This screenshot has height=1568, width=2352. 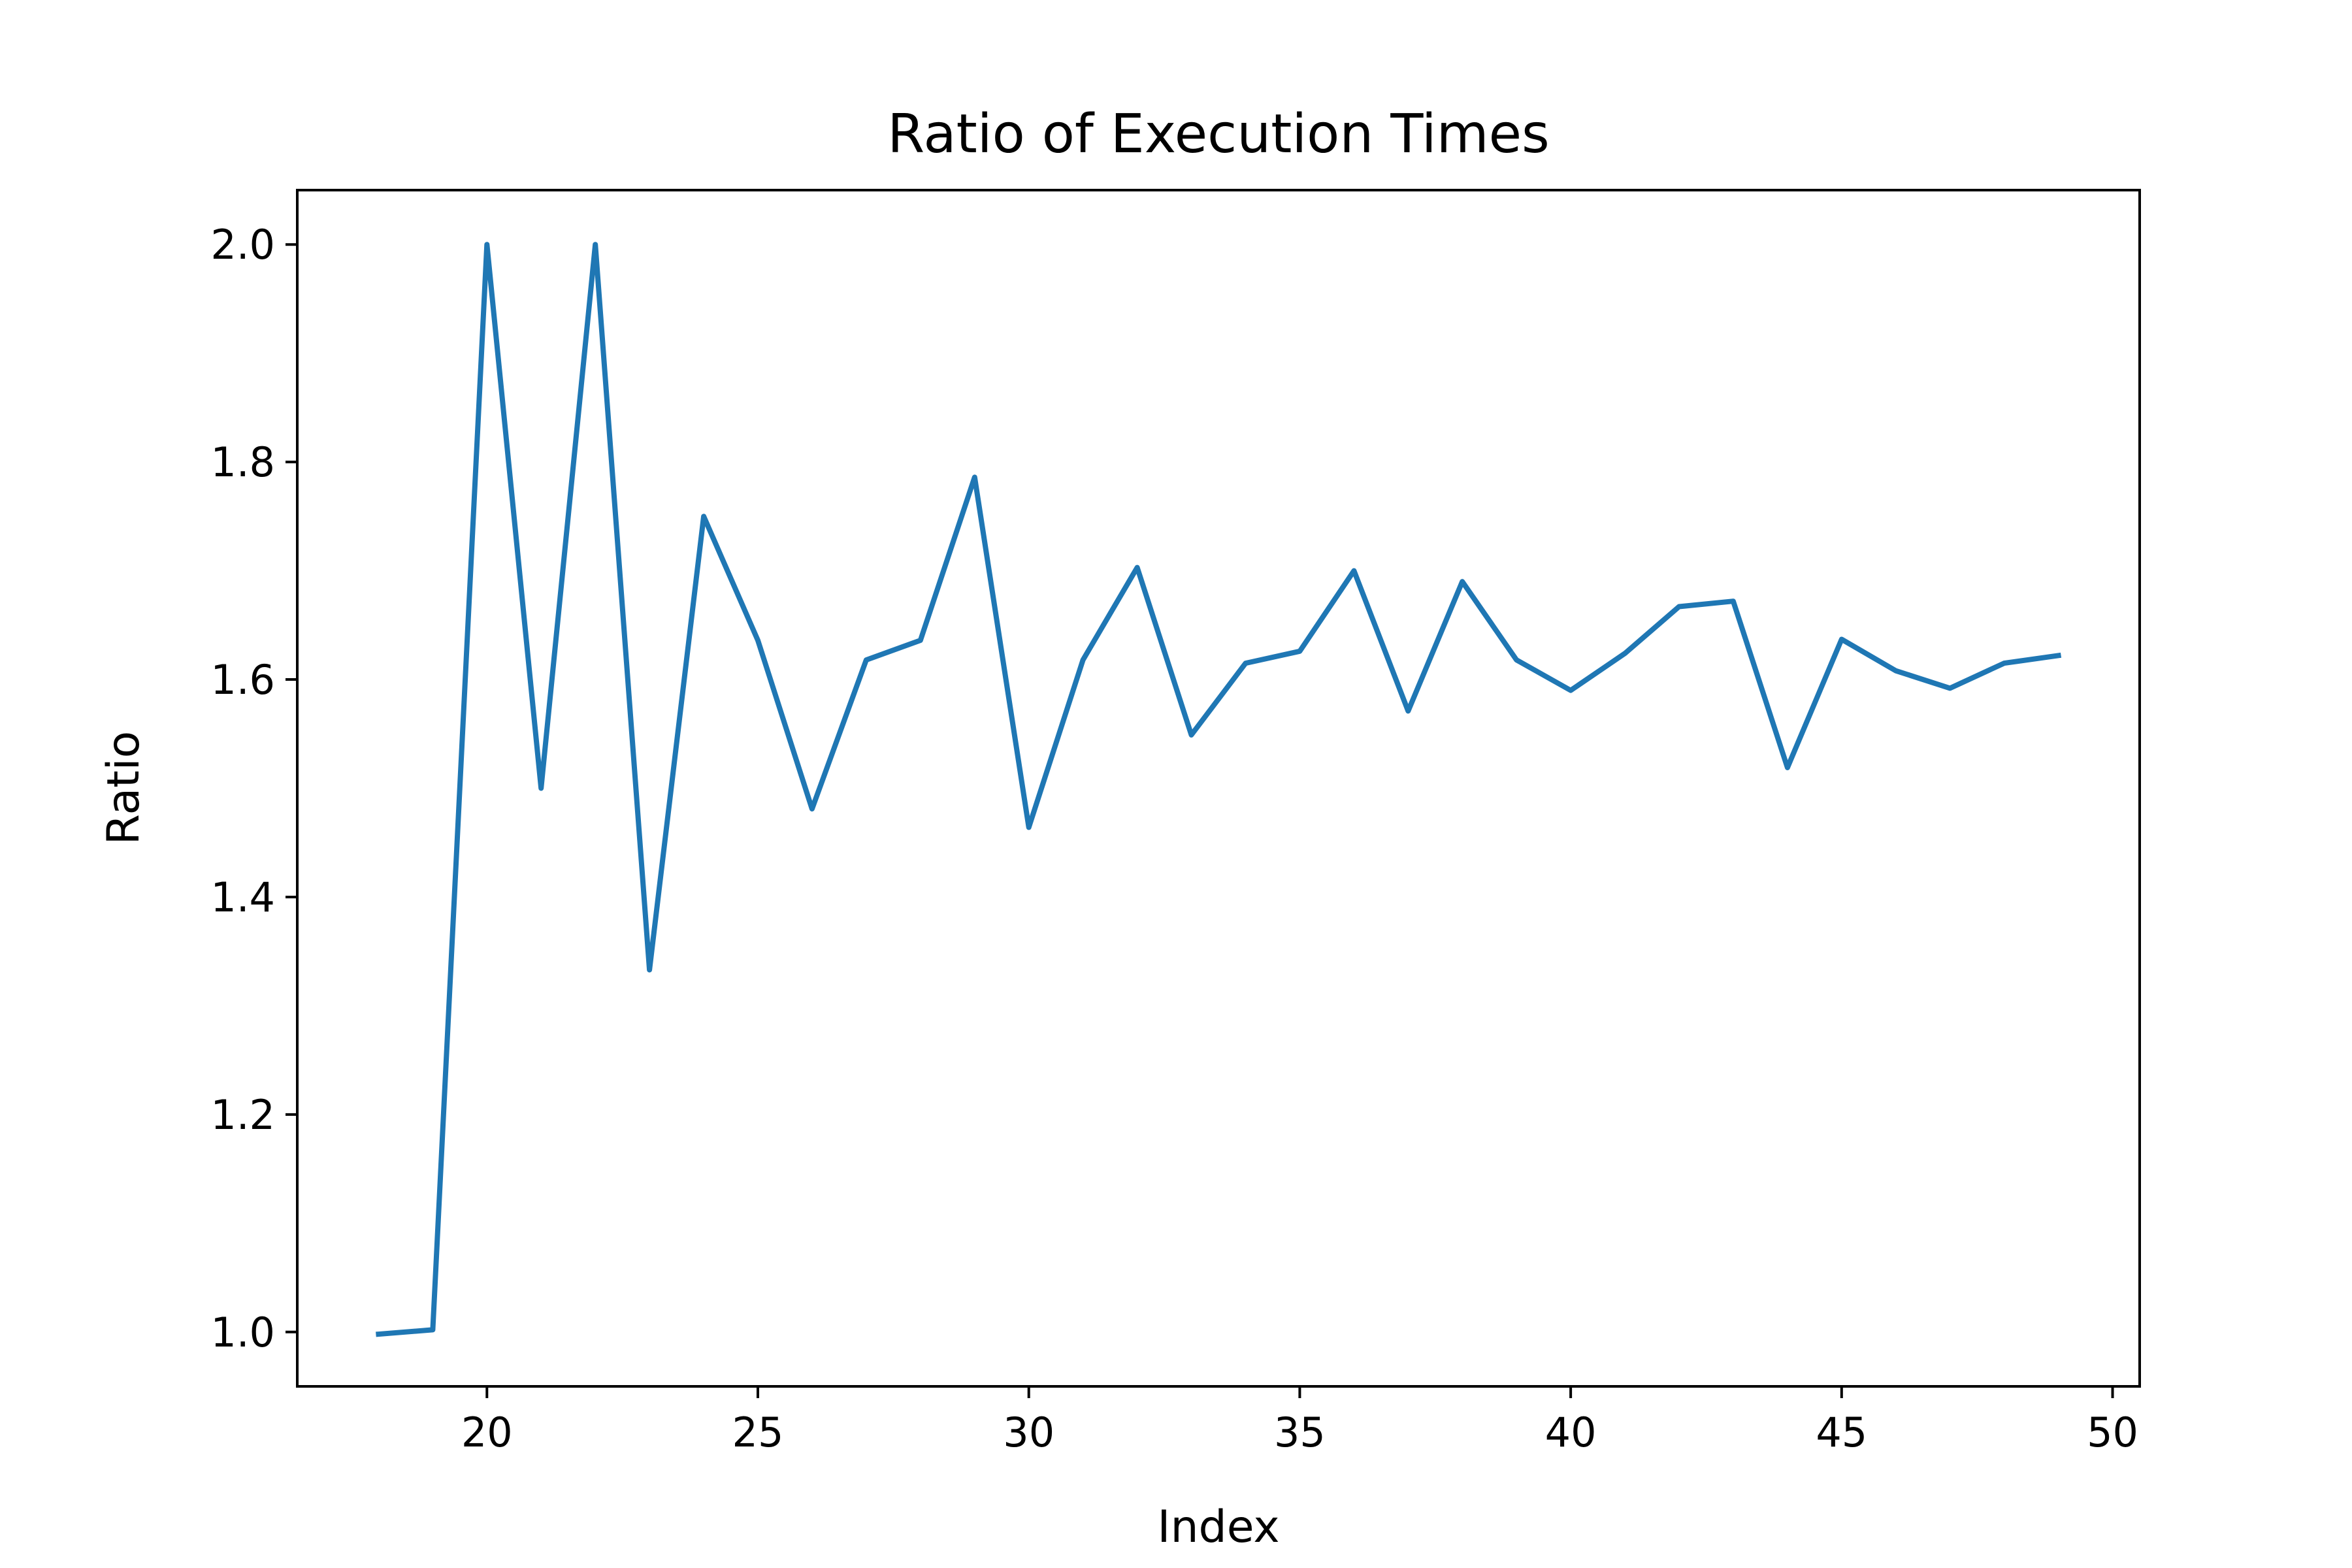 What do you see at coordinates (1218, 134) in the screenshot?
I see `chart-title: Ratio of Execution Times` at bounding box center [1218, 134].